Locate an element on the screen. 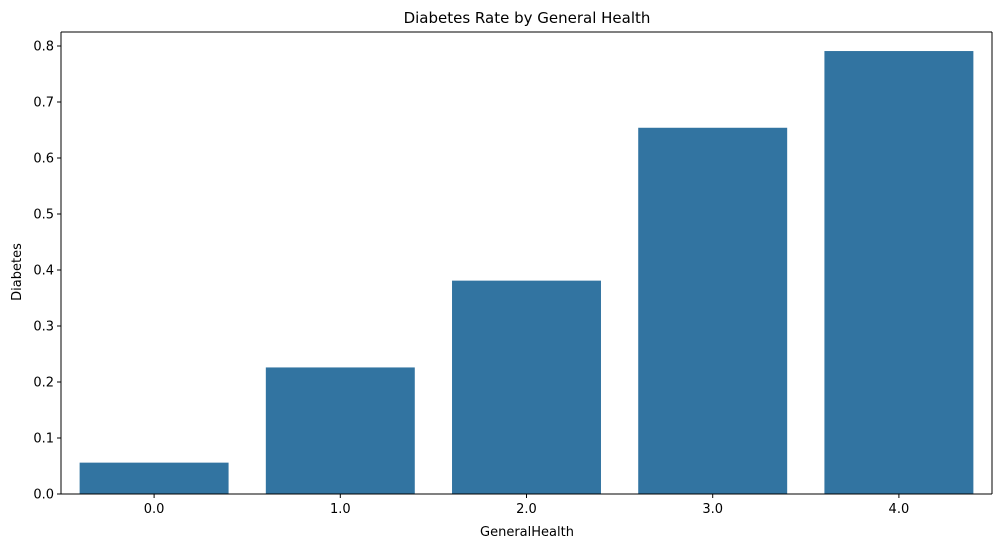 The height and width of the screenshot is (551, 1001). x-tick-label: 4.0 is located at coordinates (899, 509).